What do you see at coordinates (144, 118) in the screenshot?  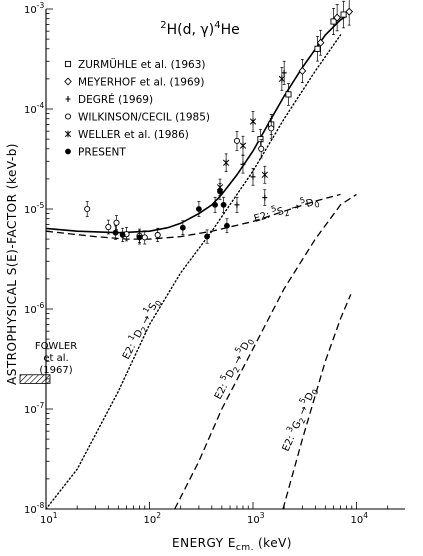 I see `legend-label: WILKINSON/CECIL (1985)` at bounding box center [144, 118].